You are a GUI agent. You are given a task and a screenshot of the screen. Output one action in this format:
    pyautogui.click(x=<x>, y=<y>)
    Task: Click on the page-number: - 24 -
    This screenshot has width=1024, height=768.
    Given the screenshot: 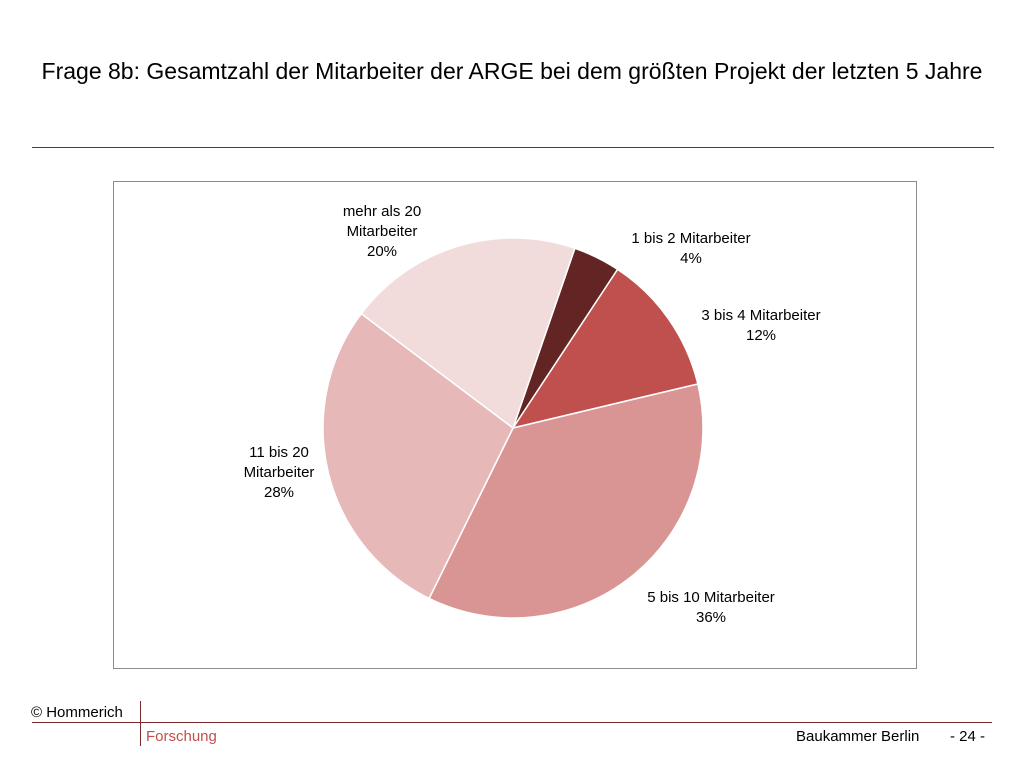 What is the action you would take?
    pyautogui.click(x=968, y=736)
    